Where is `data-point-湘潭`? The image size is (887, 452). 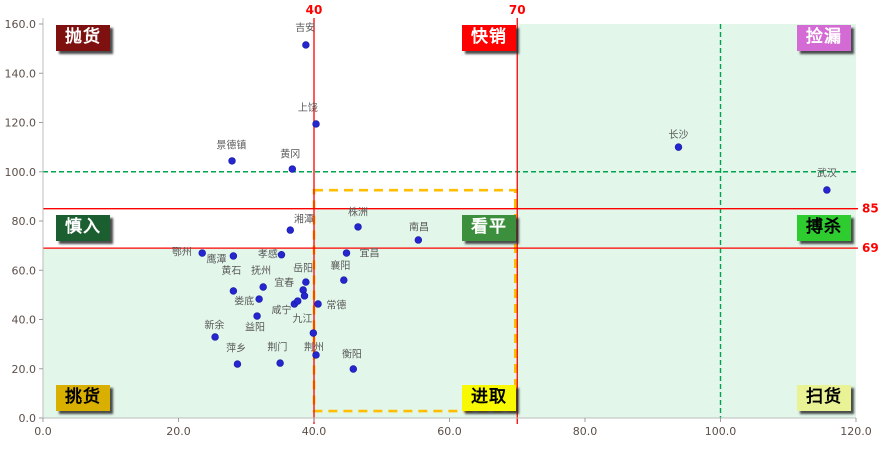
data-point-湘潭 is located at coordinates (290, 230).